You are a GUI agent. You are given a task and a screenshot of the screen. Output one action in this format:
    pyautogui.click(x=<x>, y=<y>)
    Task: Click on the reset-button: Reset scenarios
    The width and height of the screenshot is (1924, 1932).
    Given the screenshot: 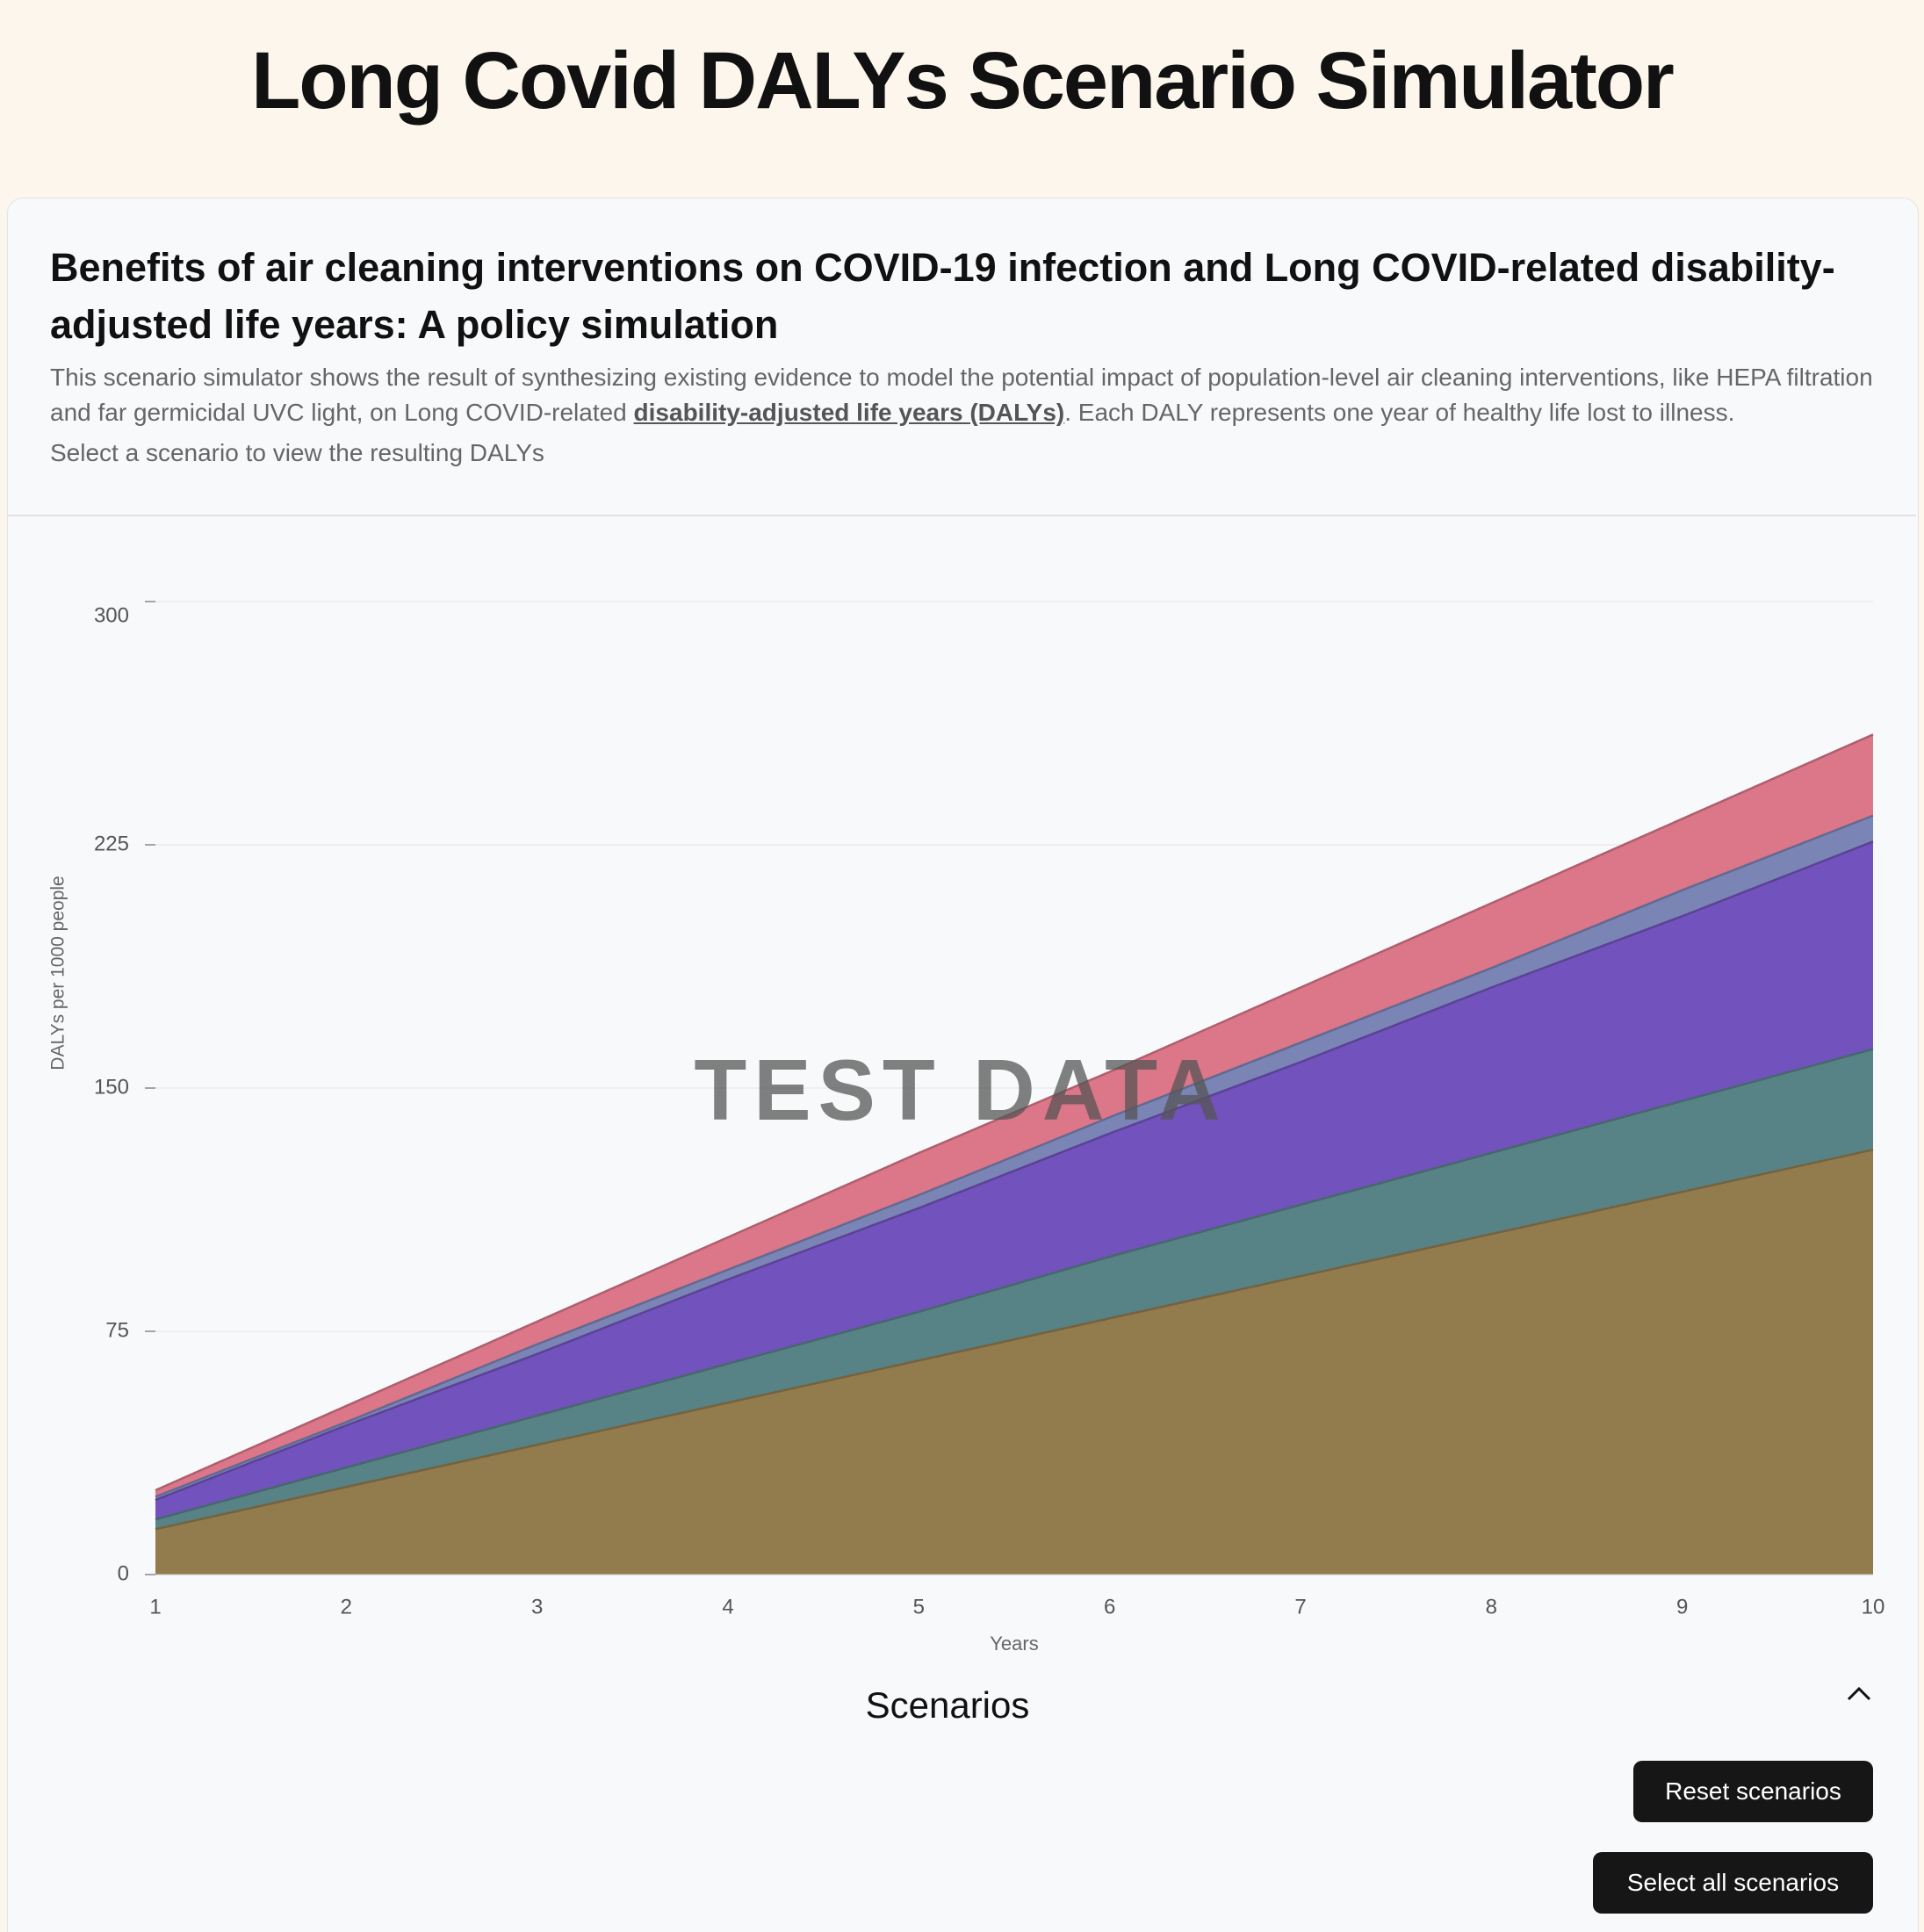 What is the action you would take?
    pyautogui.click(x=1753, y=1792)
    